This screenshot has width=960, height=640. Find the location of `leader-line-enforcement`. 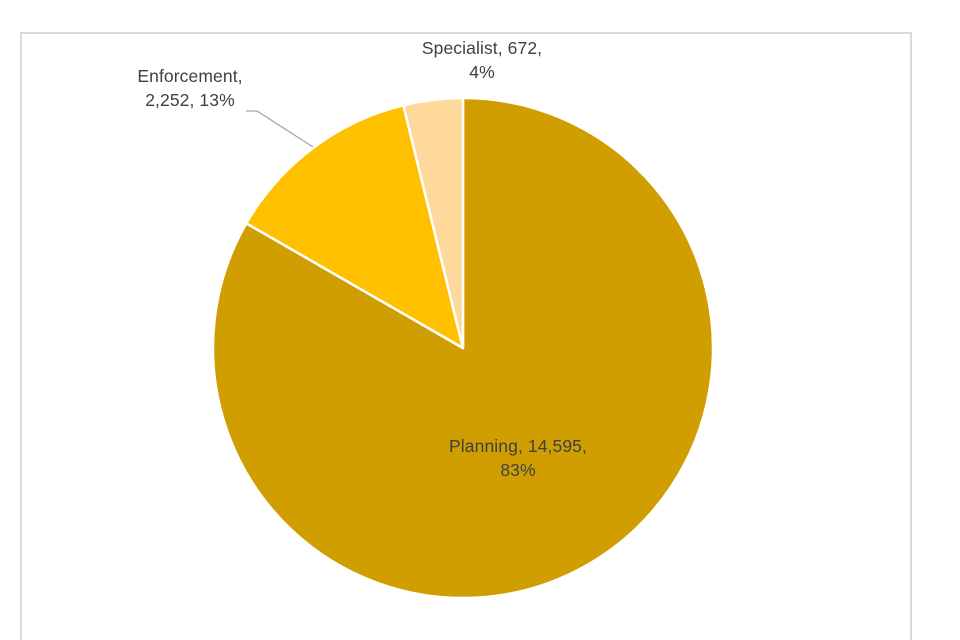

leader-line-enforcement is located at coordinates (280, 129).